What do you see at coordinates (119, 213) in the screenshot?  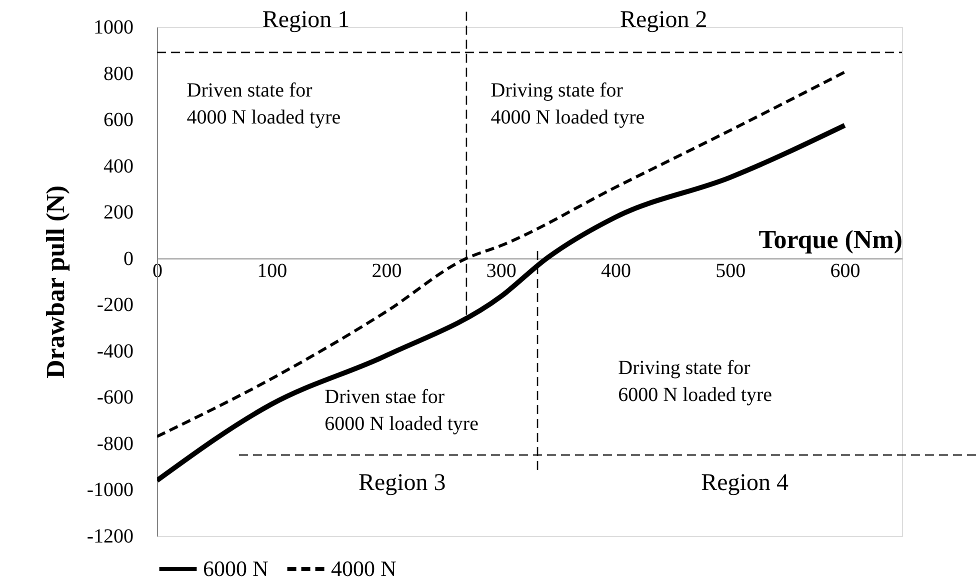 I see `y-tick-label: 200` at bounding box center [119, 213].